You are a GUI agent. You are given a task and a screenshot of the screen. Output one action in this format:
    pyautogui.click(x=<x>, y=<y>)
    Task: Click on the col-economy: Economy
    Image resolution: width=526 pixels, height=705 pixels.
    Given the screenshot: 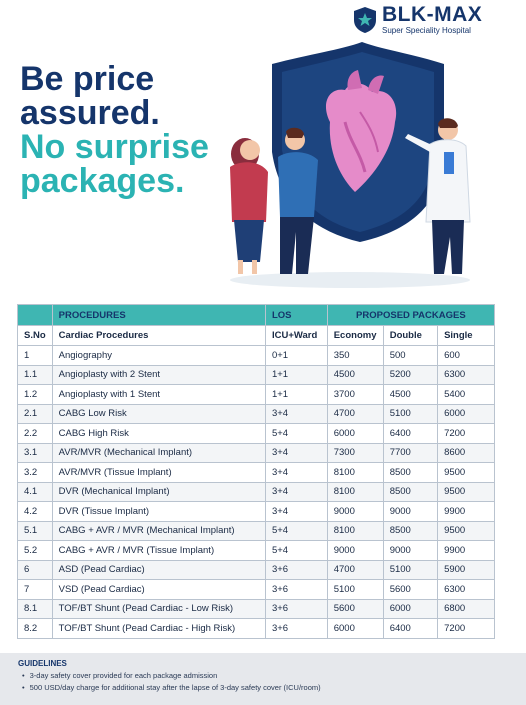 What is the action you would take?
    pyautogui.click(x=355, y=335)
    